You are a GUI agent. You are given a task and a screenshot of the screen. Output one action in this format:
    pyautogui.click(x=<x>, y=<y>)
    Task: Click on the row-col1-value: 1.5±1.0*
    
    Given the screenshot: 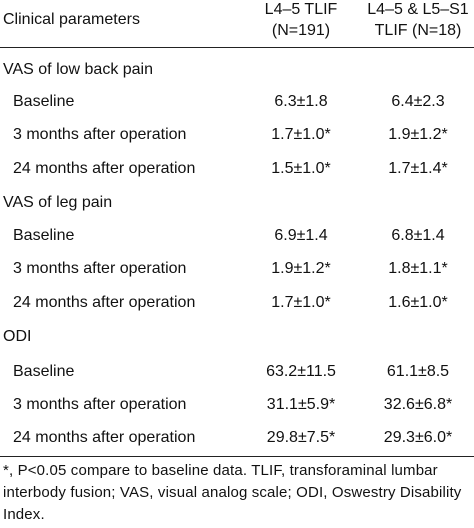 What is the action you would take?
    pyautogui.click(x=301, y=168)
    